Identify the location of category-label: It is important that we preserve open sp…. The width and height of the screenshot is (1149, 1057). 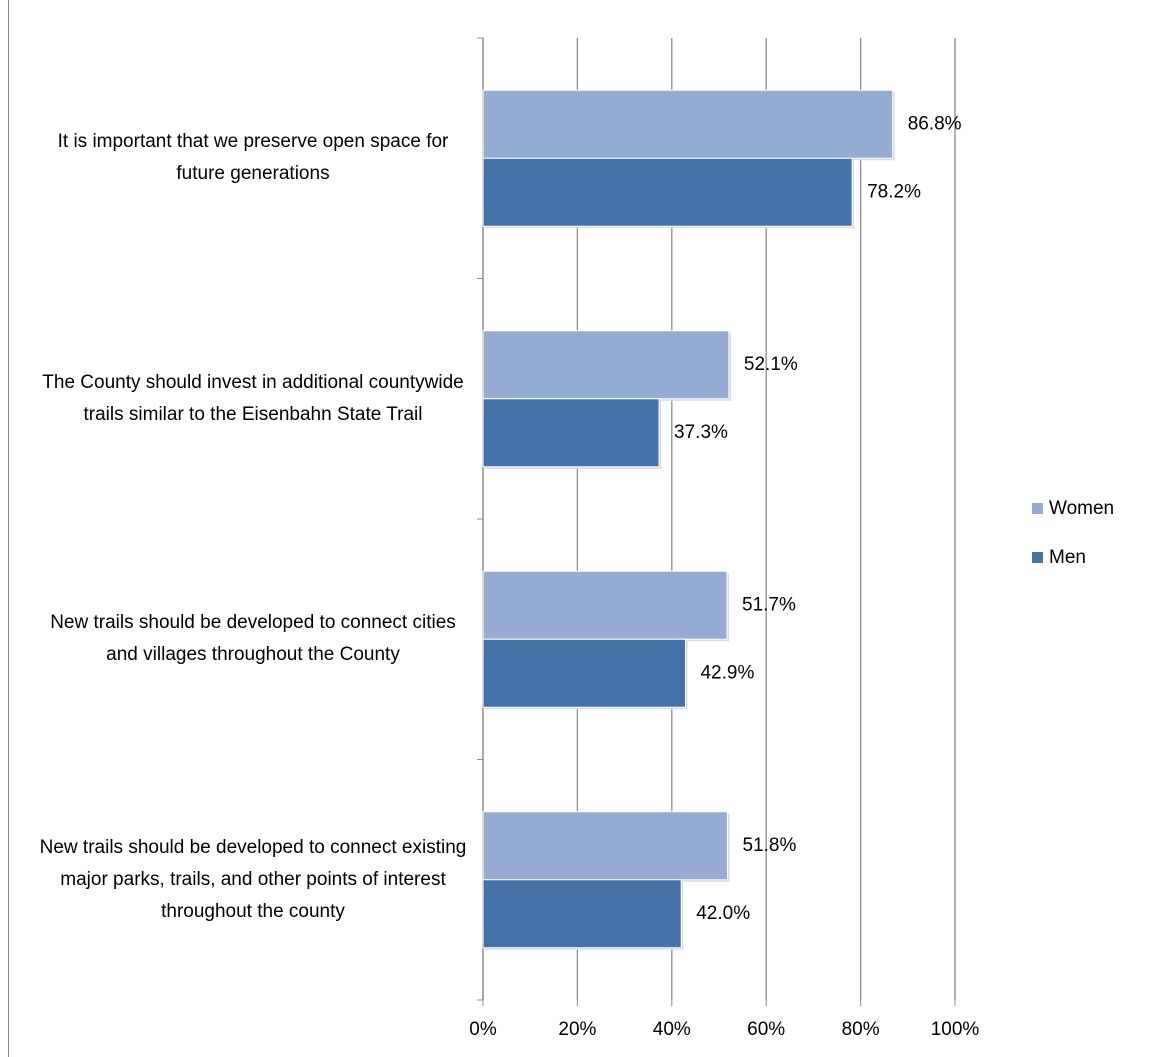
(253, 158).